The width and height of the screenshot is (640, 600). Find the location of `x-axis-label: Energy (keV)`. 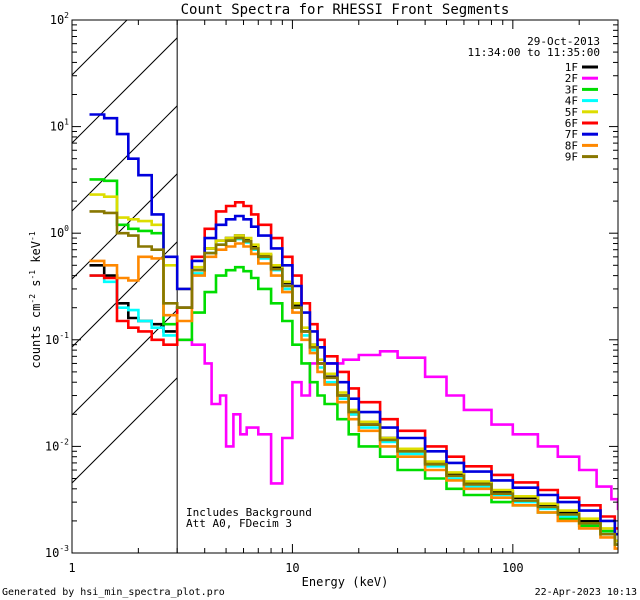

x-axis-label: Energy (keV) is located at coordinates (345, 582).